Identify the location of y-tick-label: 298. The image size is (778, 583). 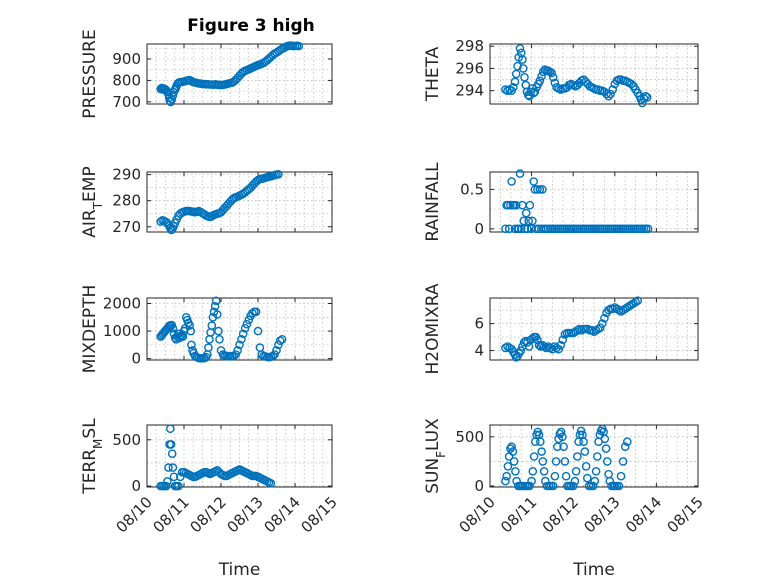
(469, 46).